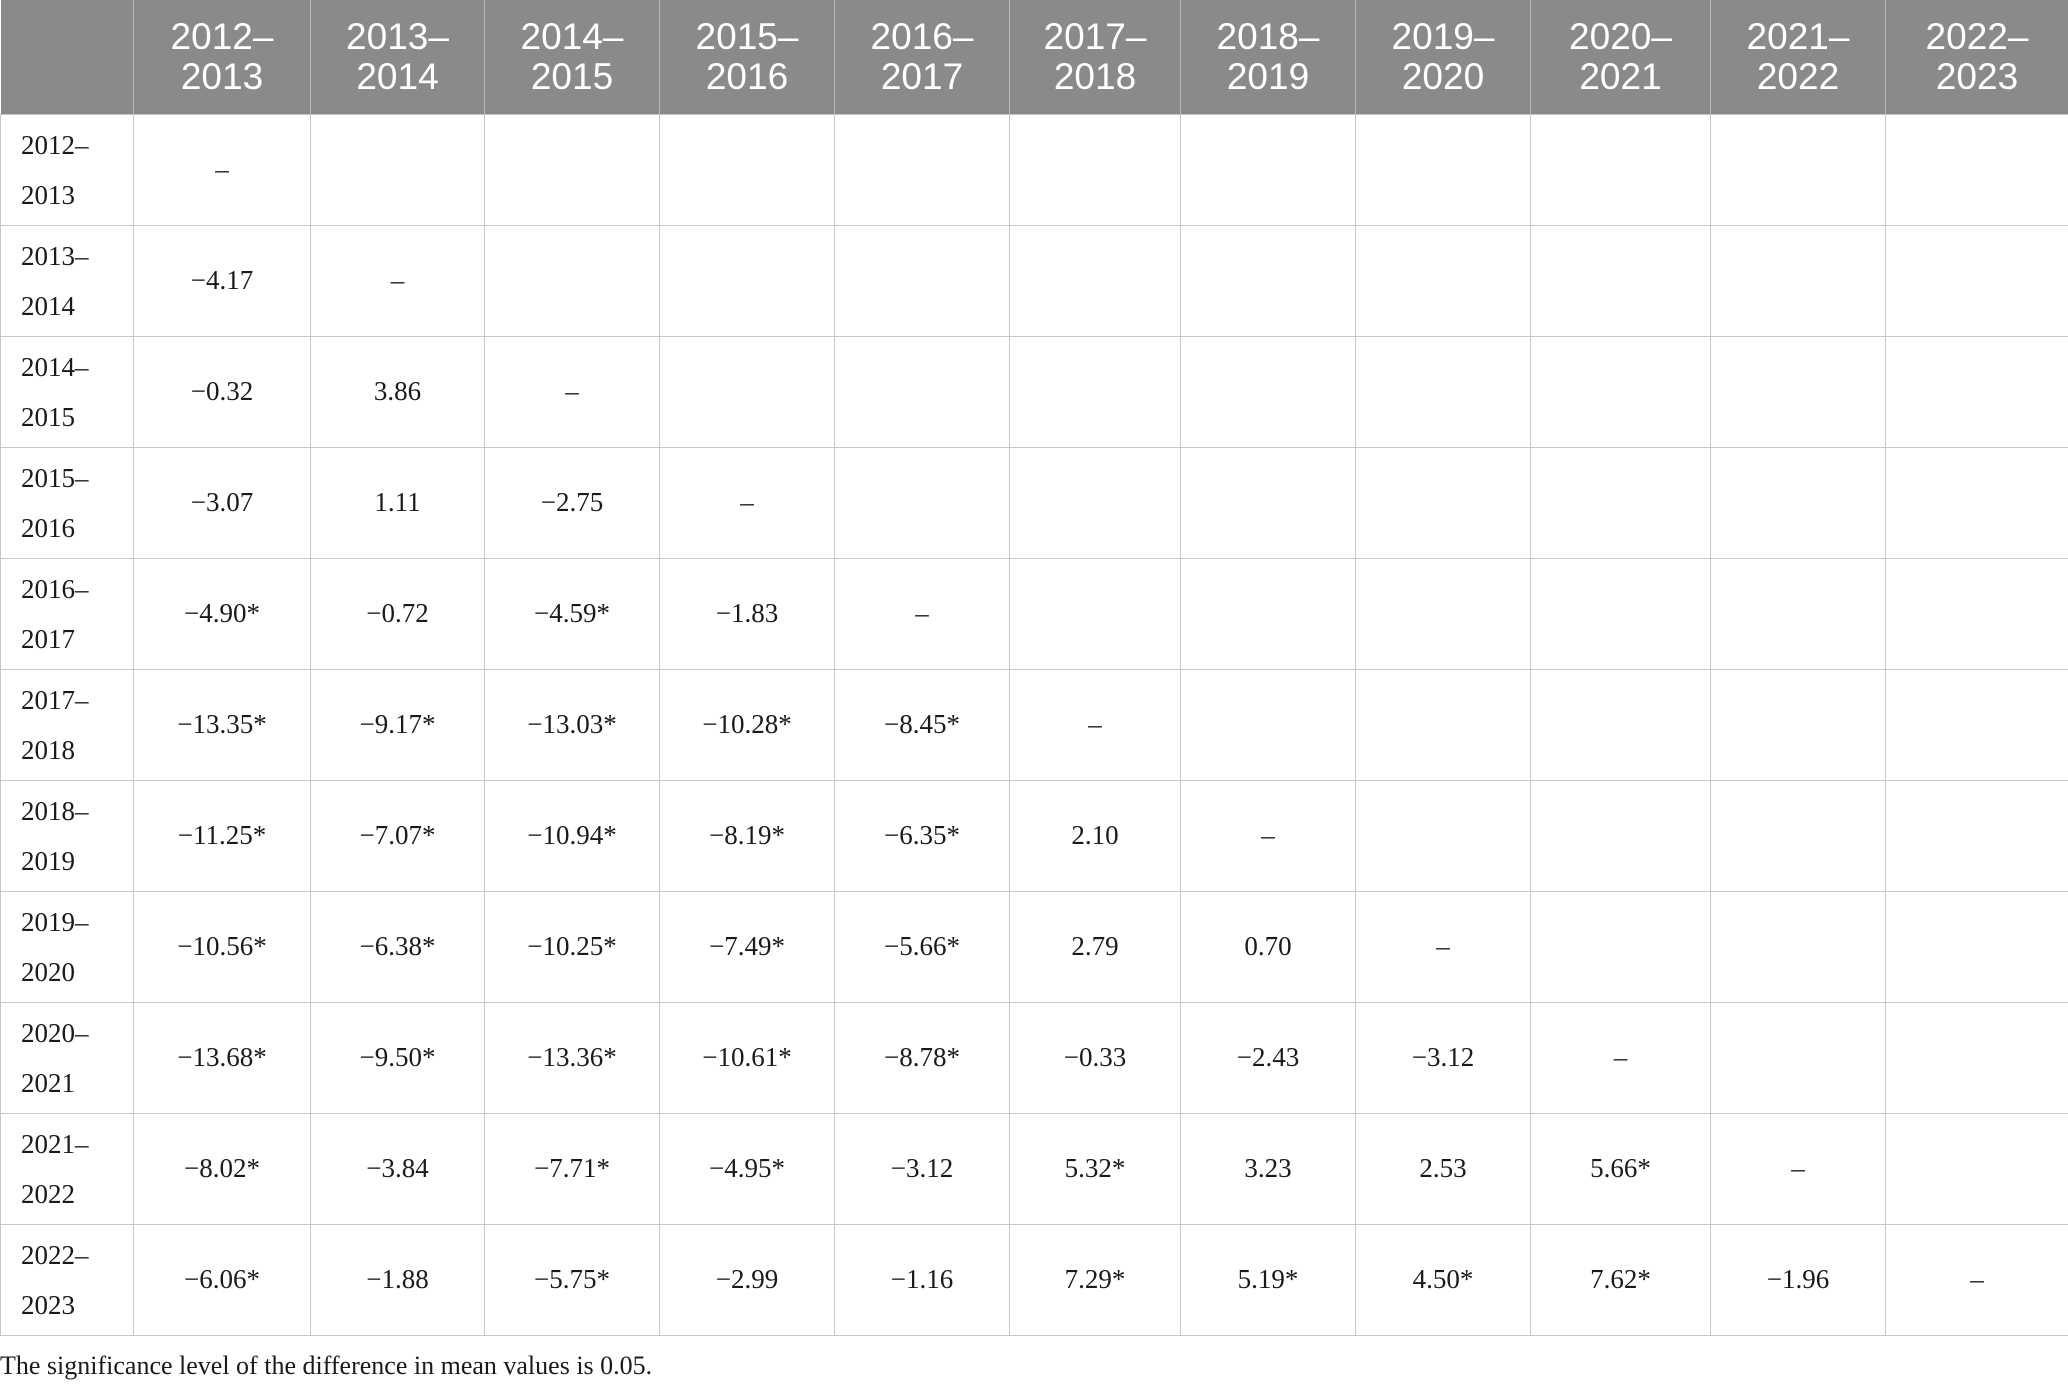 The width and height of the screenshot is (2068, 1392). What do you see at coordinates (55, 255) in the screenshot?
I see `row-header-text: 2013–` at bounding box center [55, 255].